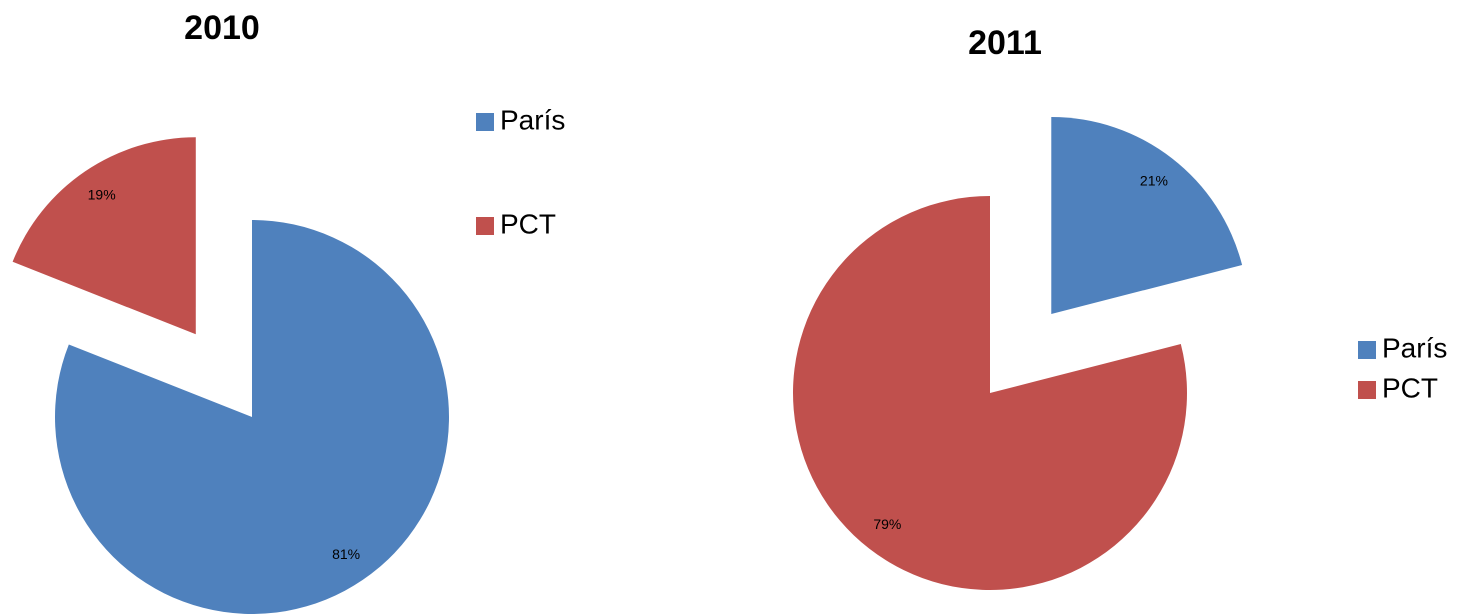 Image resolution: width=1480 pixels, height=614 pixels. Describe the element at coordinates (102, 195) in the screenshot. I see `data-label: 19%` at that location.